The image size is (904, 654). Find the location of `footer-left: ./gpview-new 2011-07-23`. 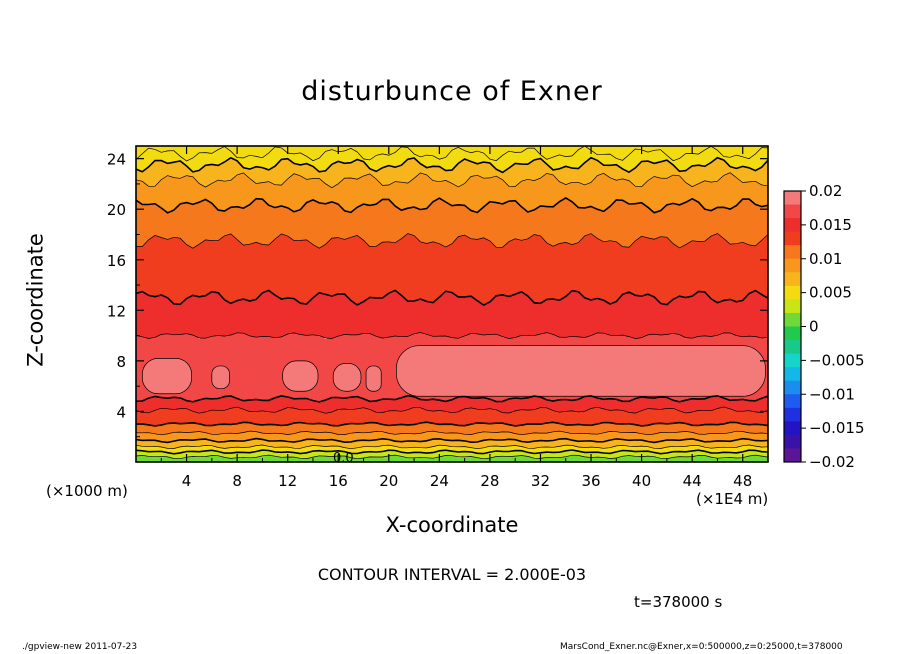

footer-left: ./gpview-new 2011-07-23 is located at coordinates (80, 647).